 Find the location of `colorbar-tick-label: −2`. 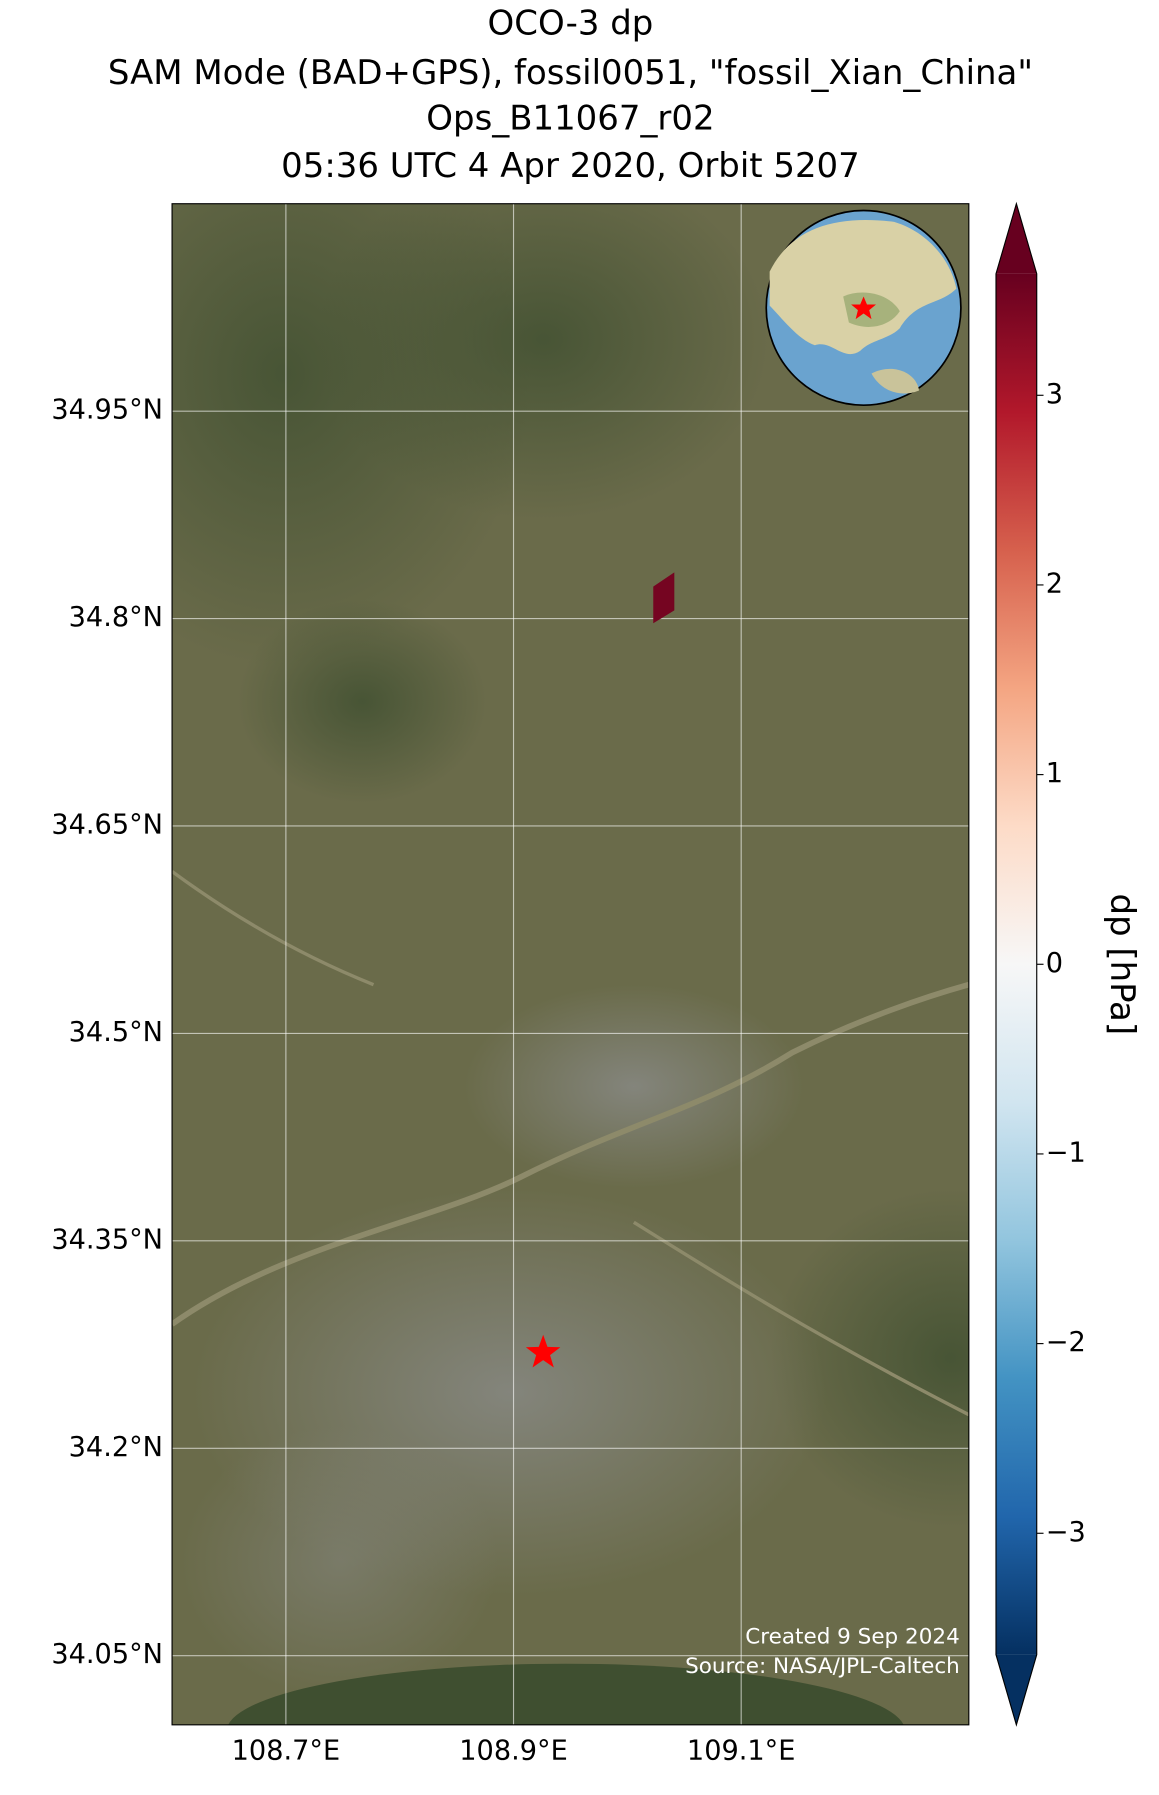

colorbar-tick-label: −2 is located at coordinates (1066, 1342).